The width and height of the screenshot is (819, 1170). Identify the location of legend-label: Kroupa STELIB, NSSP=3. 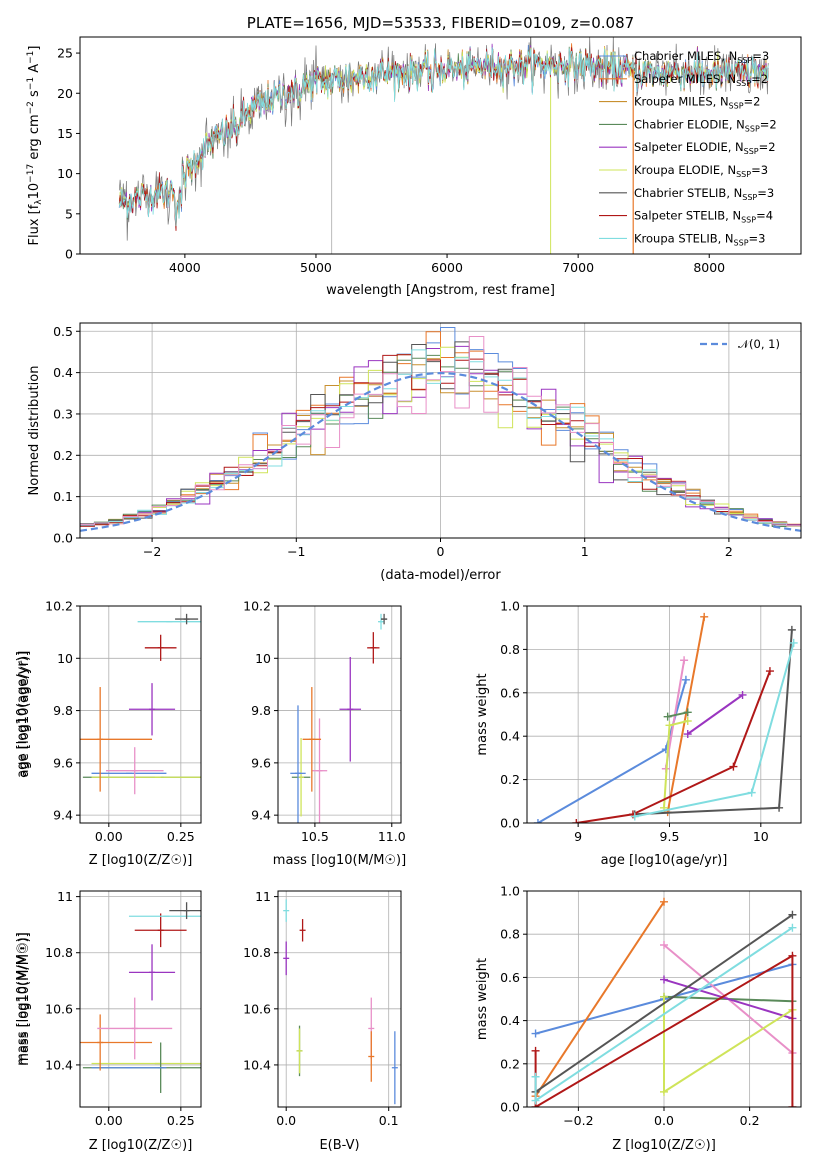
(699, 239).